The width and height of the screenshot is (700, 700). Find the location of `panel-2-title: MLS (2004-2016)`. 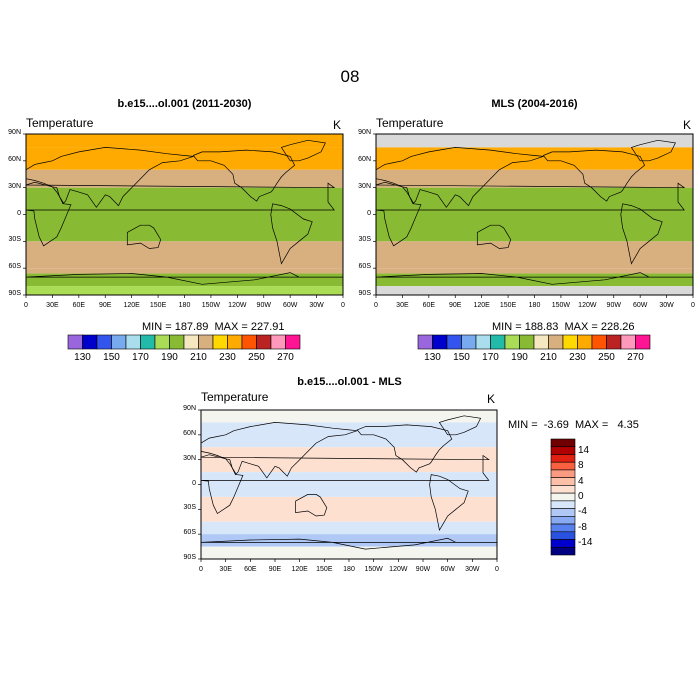

panel-2-title: MLS (2004-2016) is located at coordinates (534, 104).